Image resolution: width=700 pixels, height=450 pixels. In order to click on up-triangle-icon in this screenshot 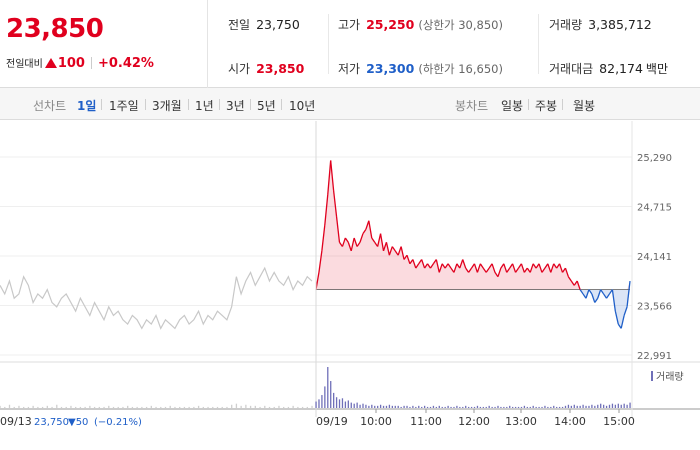, I will do `click(50, 63)`.